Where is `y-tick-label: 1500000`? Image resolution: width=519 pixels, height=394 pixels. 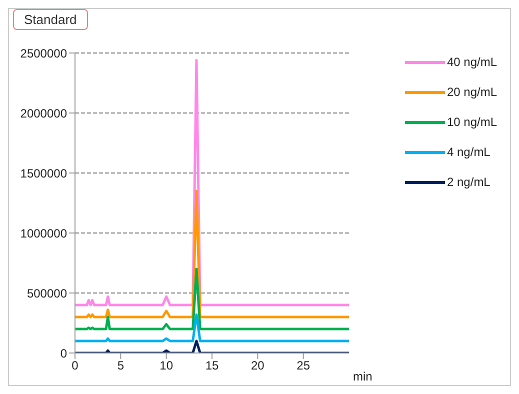
y-tick-label: 1500000 is located at coordinates (44, 173).